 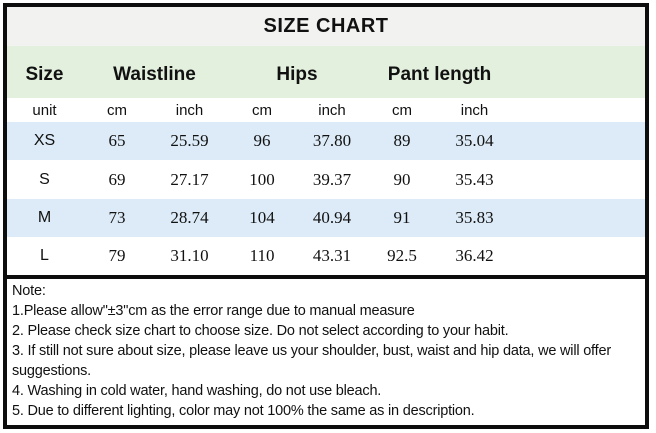 I want to click on value-cell: 69, so click(x=117, y=179).